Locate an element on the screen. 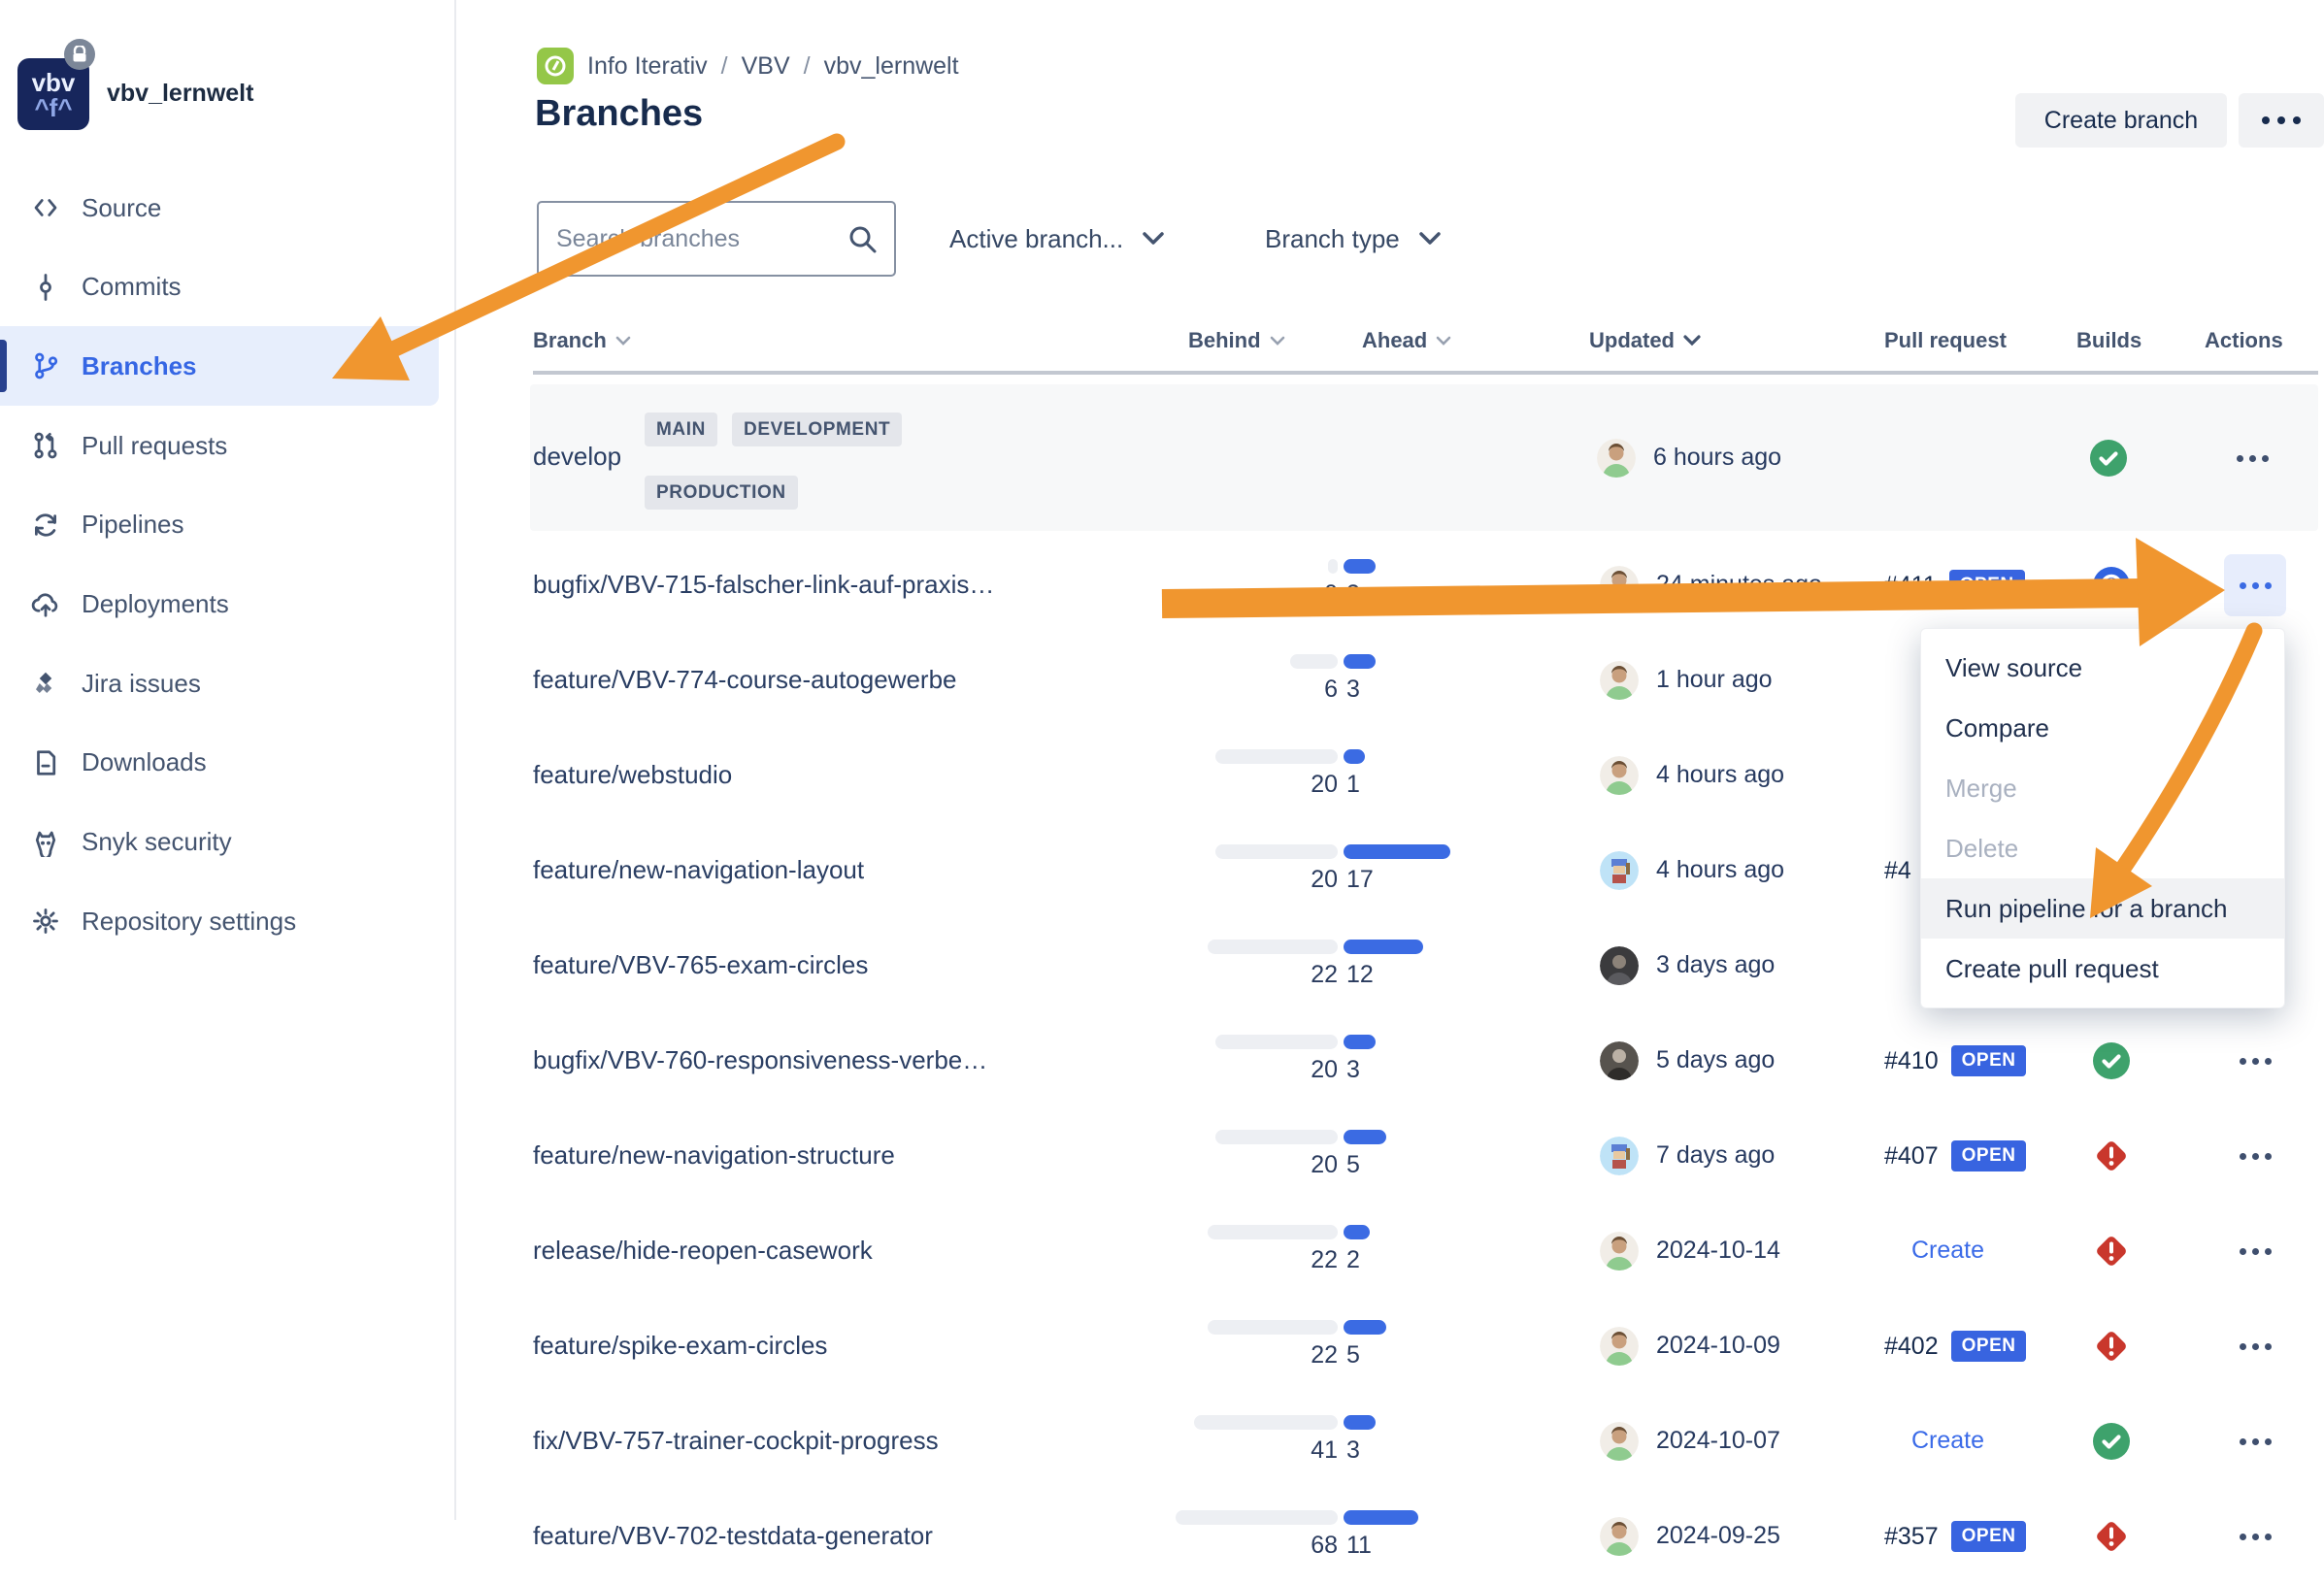 The image size is (2324, 1584). branch-link: feature/new-navigation-structure is located at coordinates (714, 1155).